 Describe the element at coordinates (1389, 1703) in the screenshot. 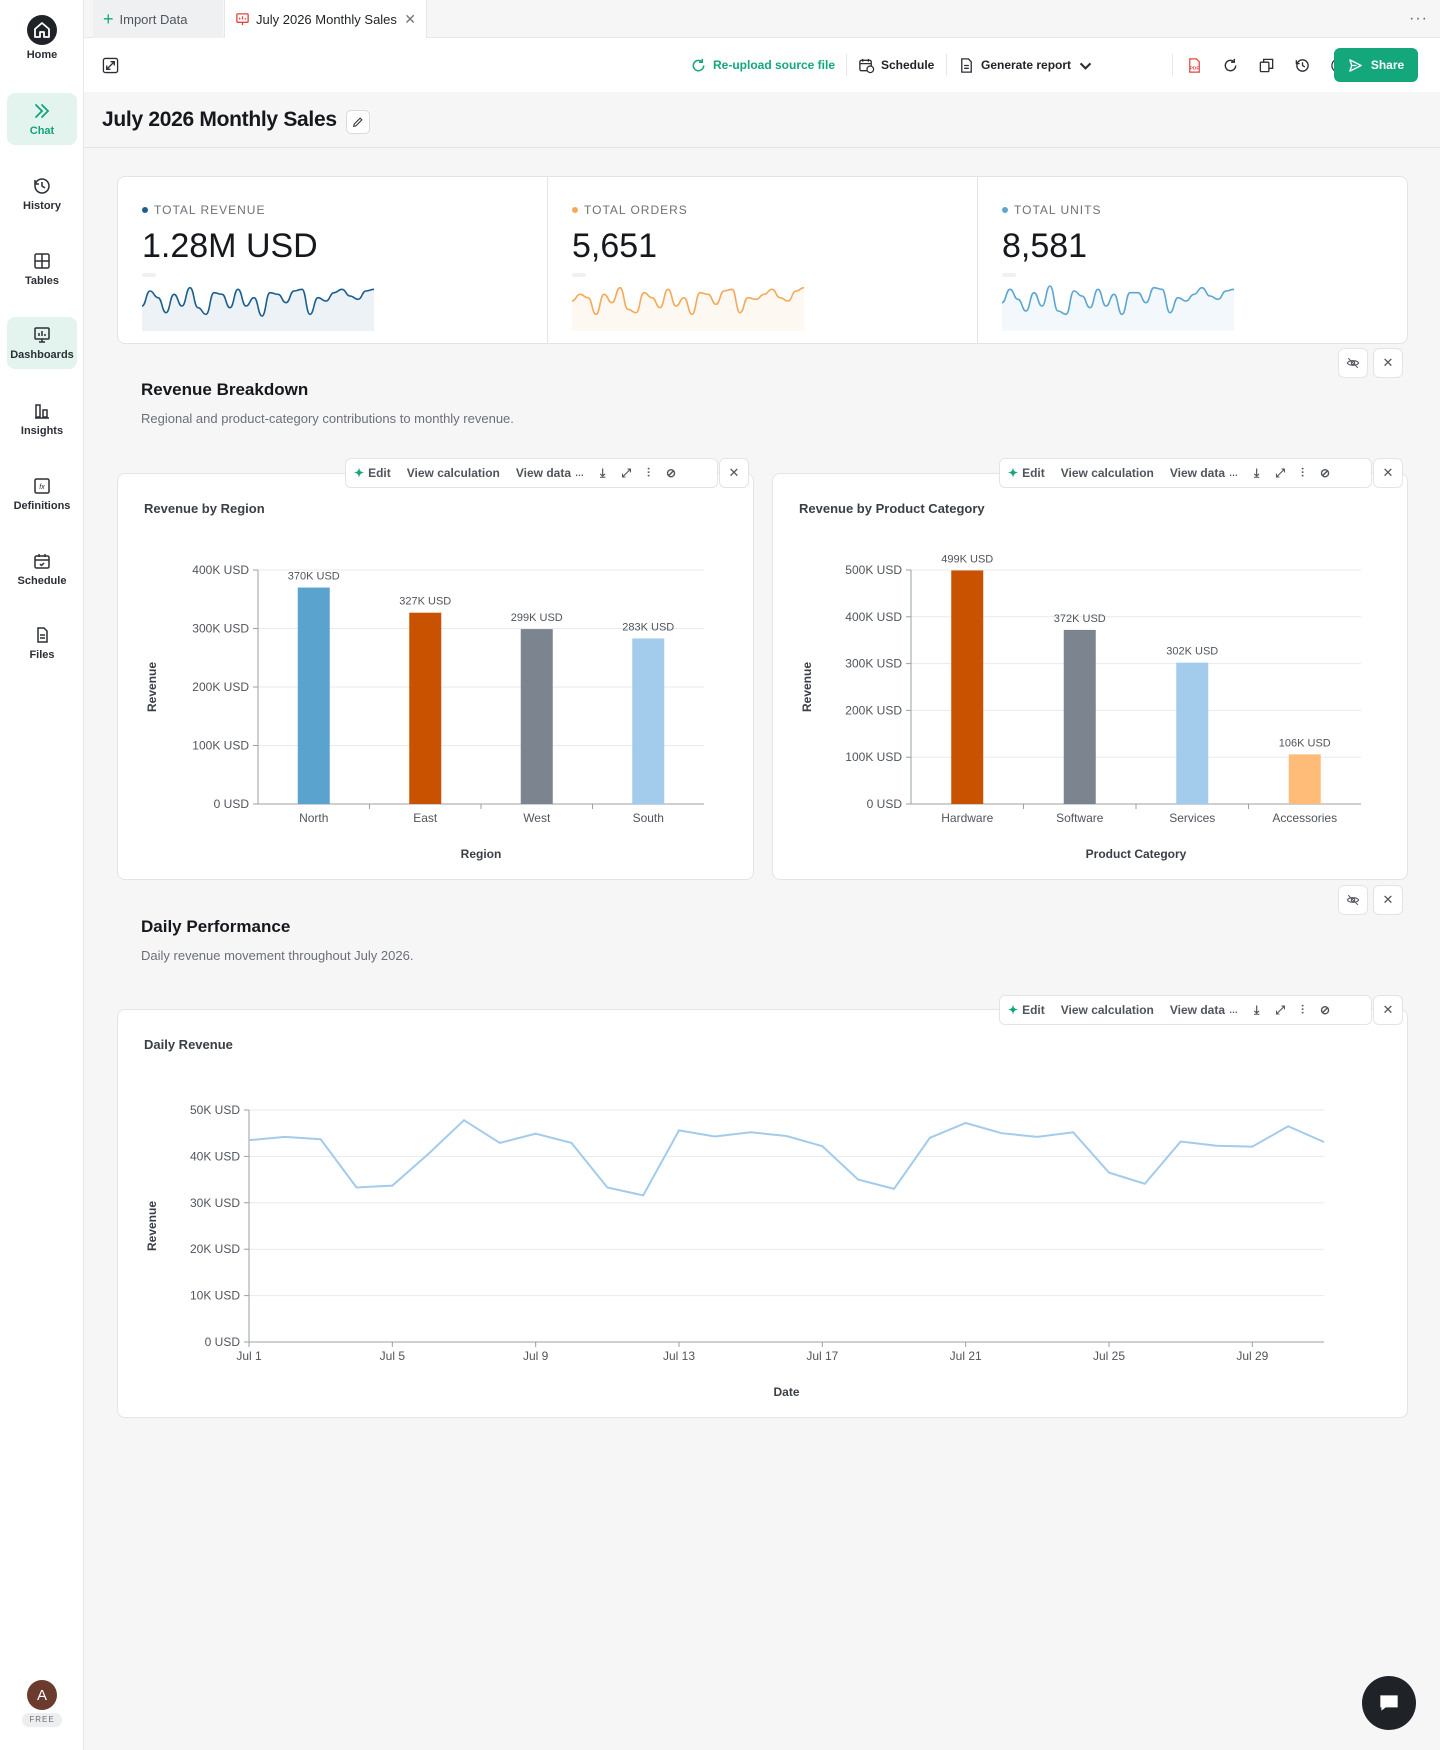

I see `chat-launcher-button` at that location.